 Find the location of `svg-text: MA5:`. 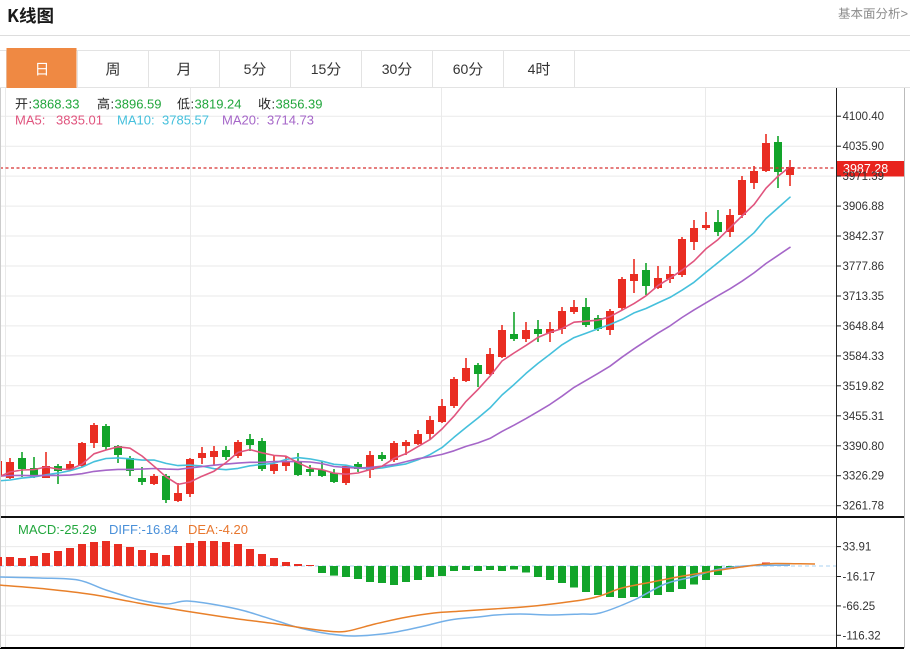

svg-text: MA5: is located at coordinates (30, 120).